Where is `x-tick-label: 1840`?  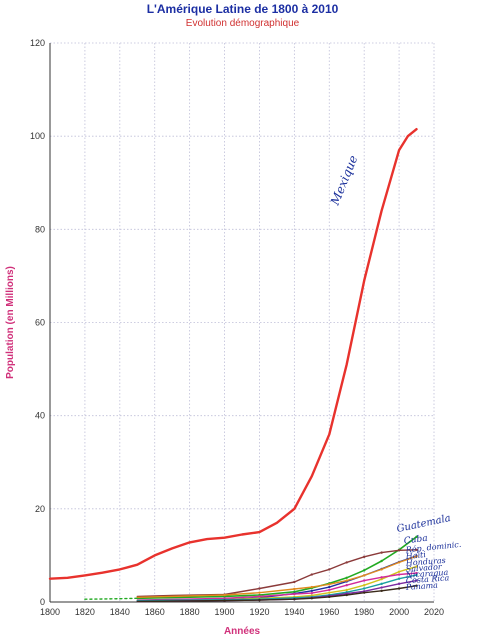
x-tick-label: 1840 is located at coordinates (120, 612).